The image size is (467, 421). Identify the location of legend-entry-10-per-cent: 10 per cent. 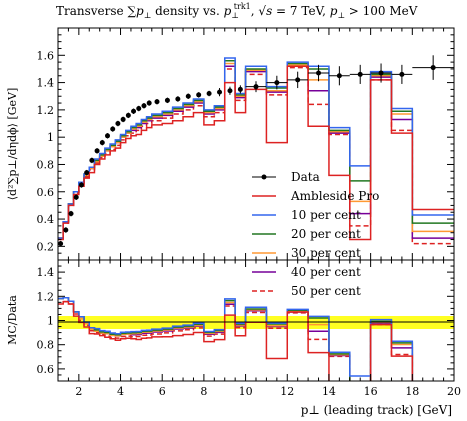
(306, 215).